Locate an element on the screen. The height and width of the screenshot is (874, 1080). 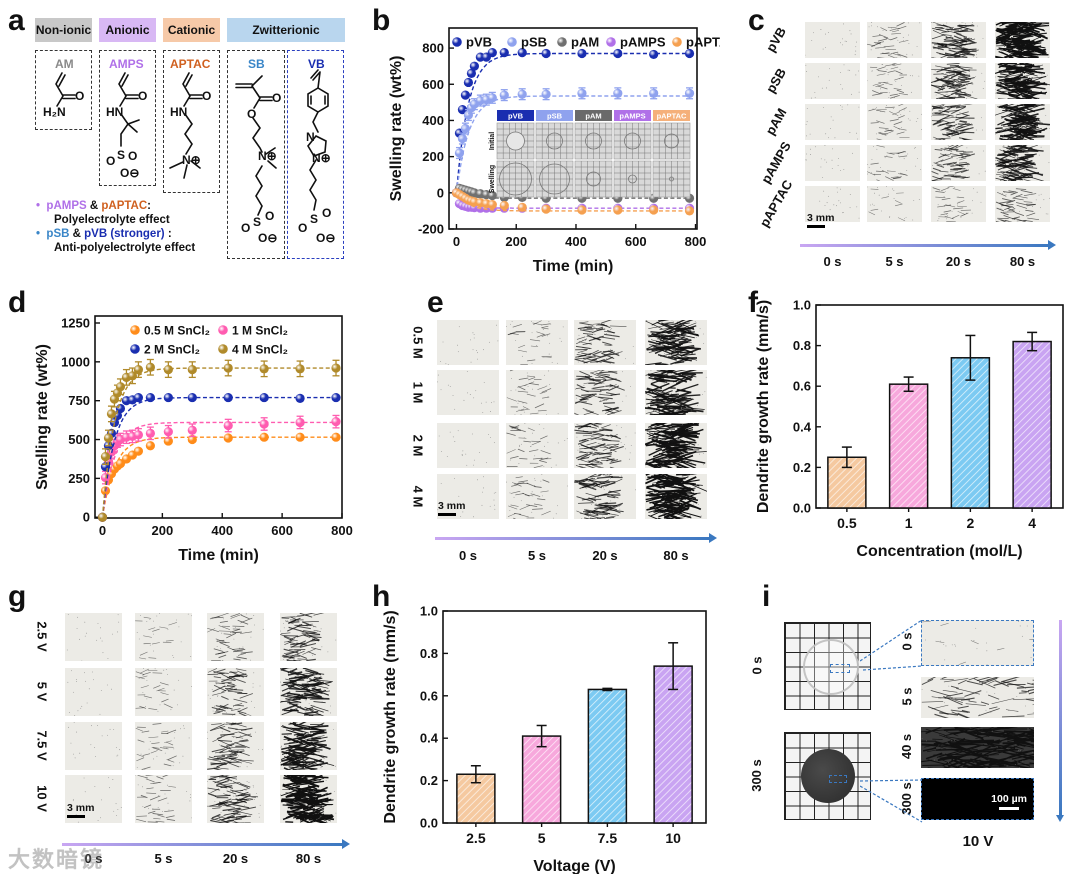
row-label-0s: 0 s is located at coordinates (757, 665).